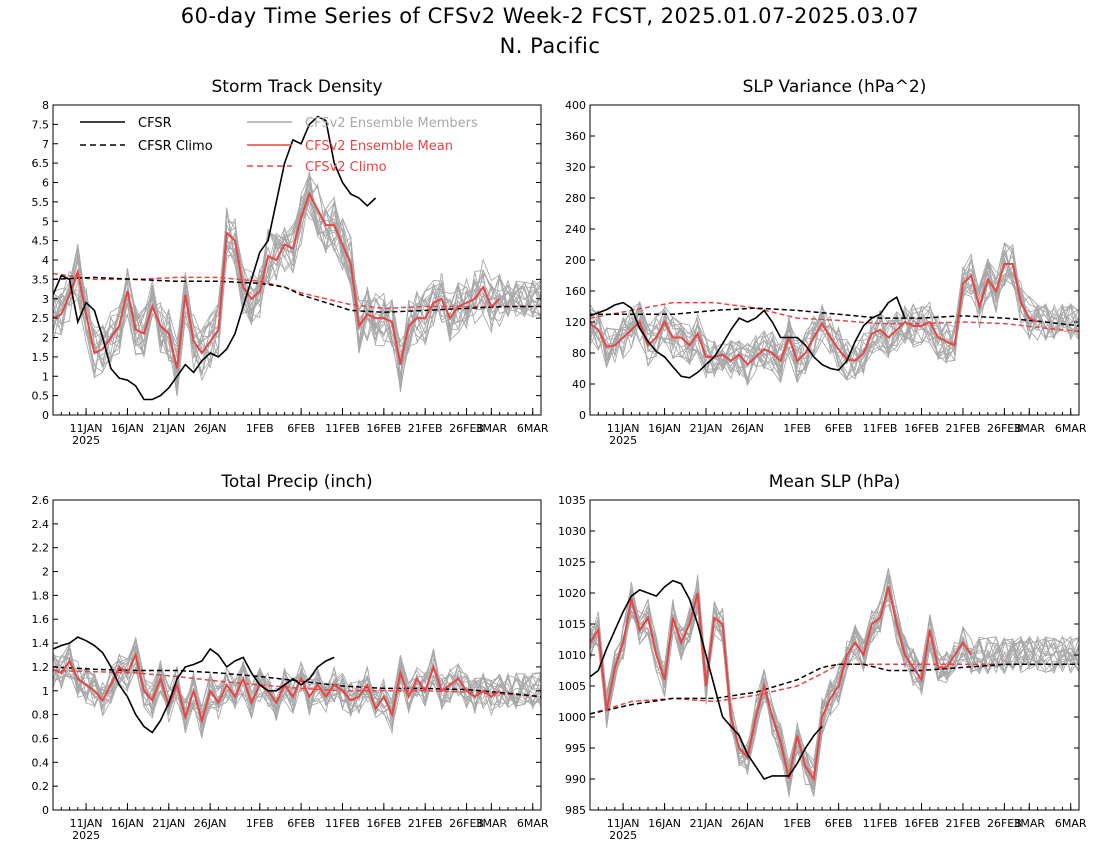 The width and height of the screenshot is (1100, 850). Describe the element at coordinates (45, 572) in the screenshot. I see `y-tick-label: 2` at that location.